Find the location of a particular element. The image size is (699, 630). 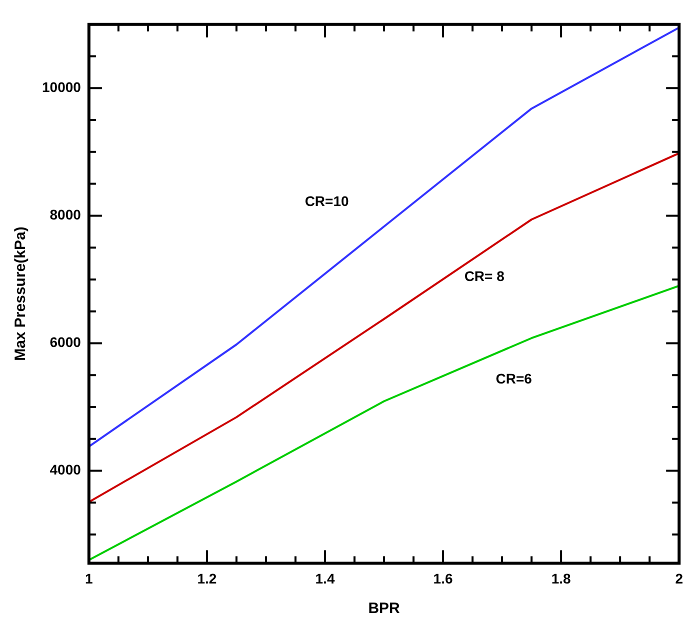

y-tick-label: 8000 is located at coordinates (66, 214).